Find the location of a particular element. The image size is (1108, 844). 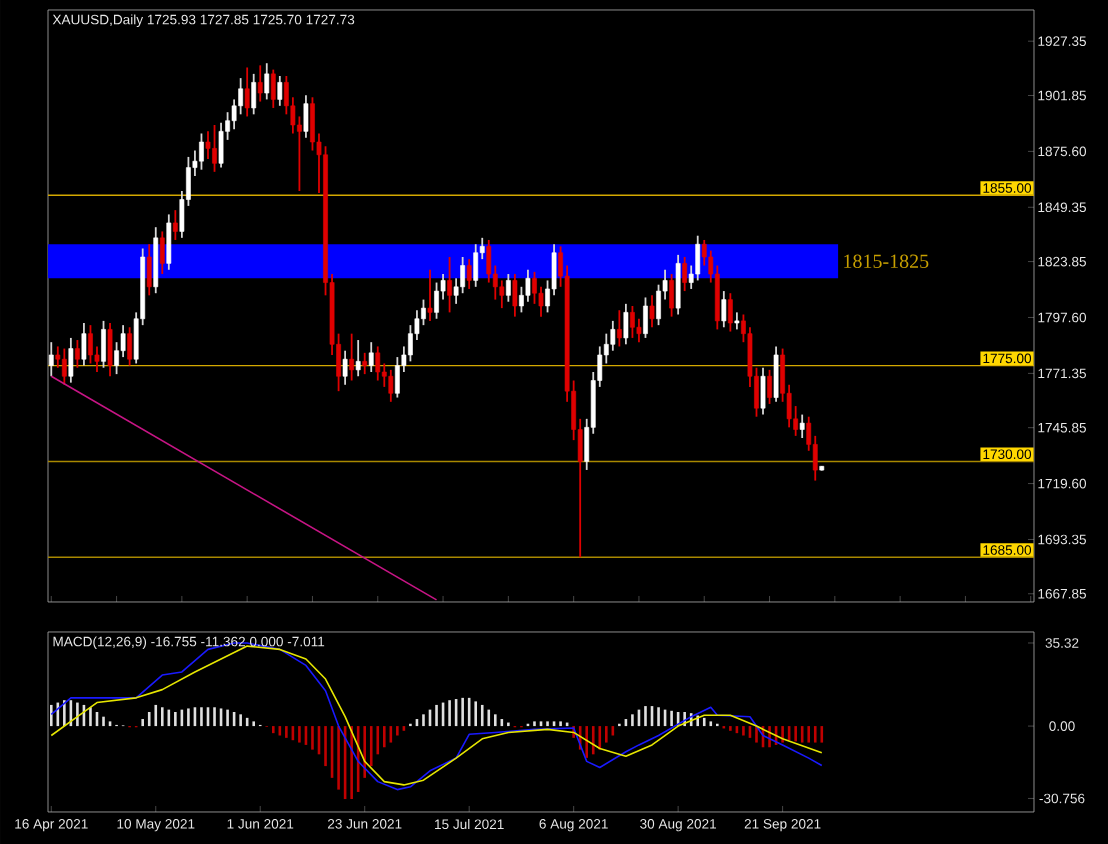

band-label: 1815-1825 is located at coordinates (886, 261).